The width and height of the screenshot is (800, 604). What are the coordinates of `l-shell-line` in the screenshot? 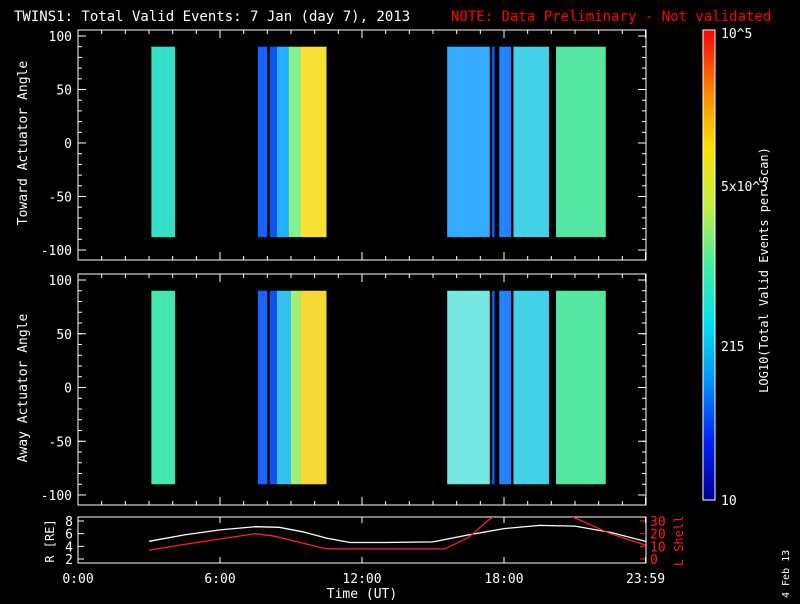 It's located at (397, 534).